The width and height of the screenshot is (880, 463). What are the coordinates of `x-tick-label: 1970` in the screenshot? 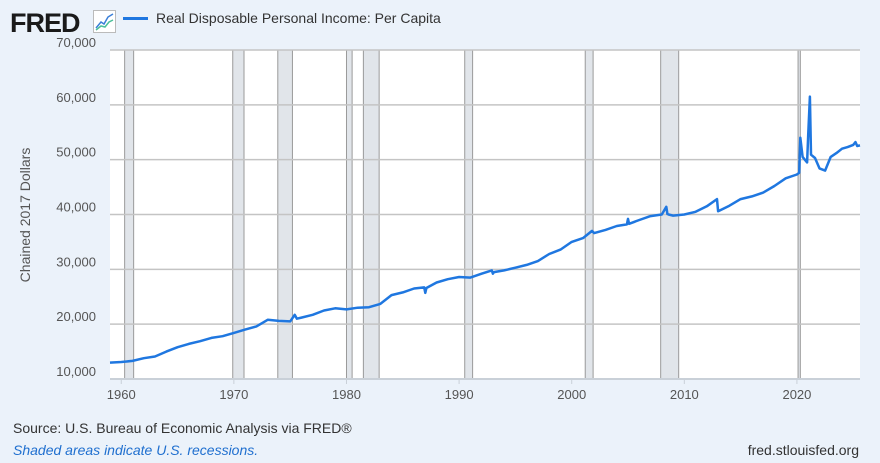 It's located at (233, 394).